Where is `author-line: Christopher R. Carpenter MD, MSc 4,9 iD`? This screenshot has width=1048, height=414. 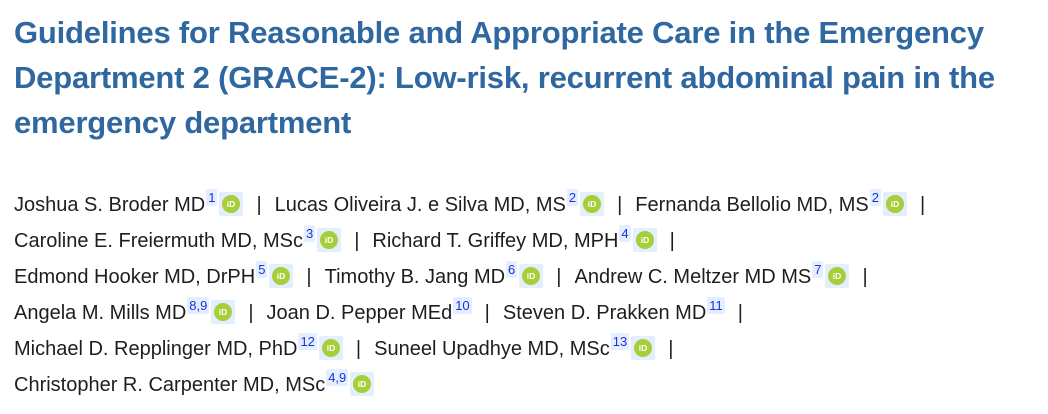
author-line: Christopher R. Carpenter MD, MSc 4,9 iD is located at coordinates (526, 385).